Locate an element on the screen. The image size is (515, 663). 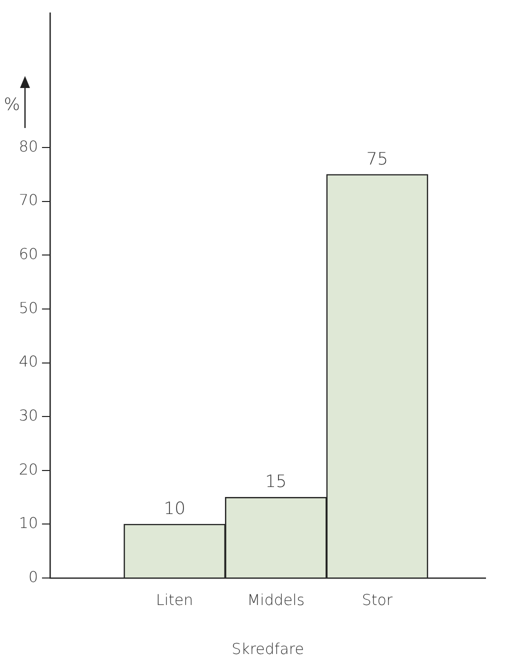
y-axis-title: % is located at coordinates (12, 104).